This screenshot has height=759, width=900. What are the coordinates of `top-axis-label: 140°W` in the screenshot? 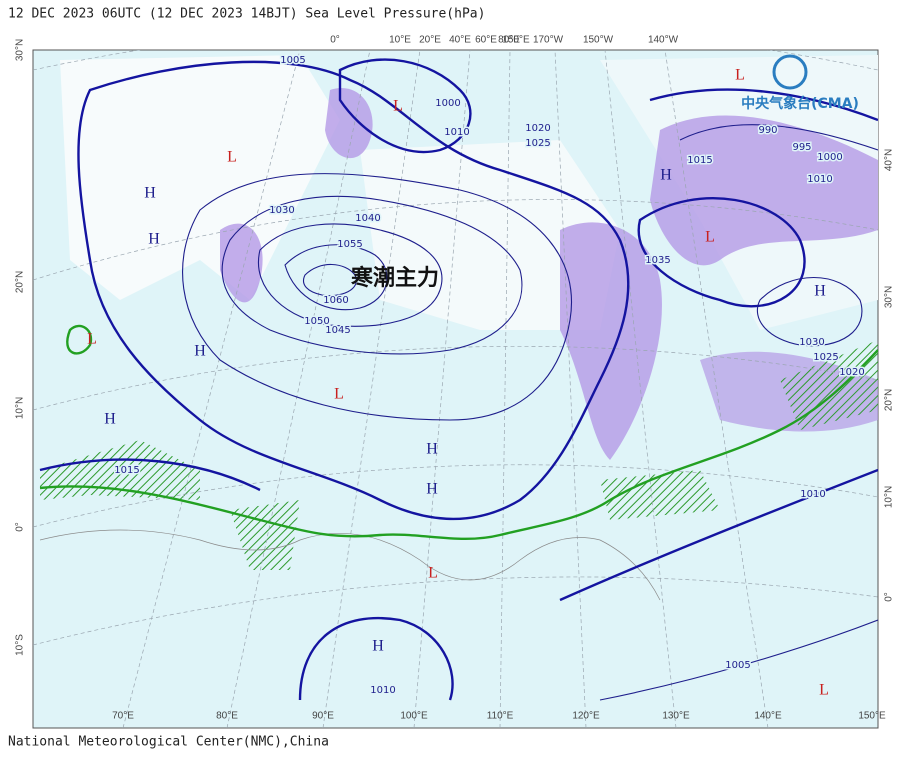 It's located at (663, 40).